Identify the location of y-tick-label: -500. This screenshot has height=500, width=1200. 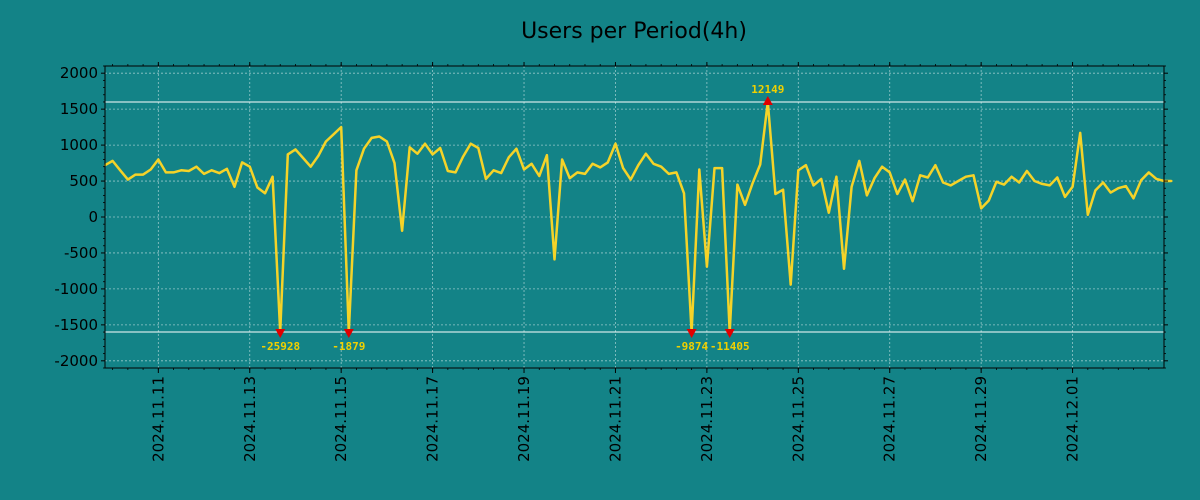
(81, 253).